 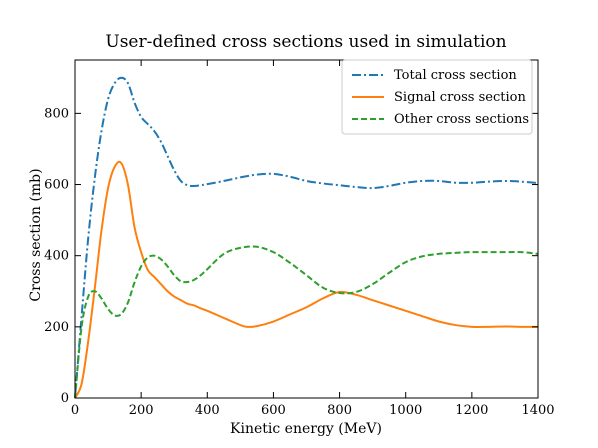 What do you see at coordinates (56, 185) in the screenshot?
I see `y-tick-label: 600` at bounding box center [56, 185].